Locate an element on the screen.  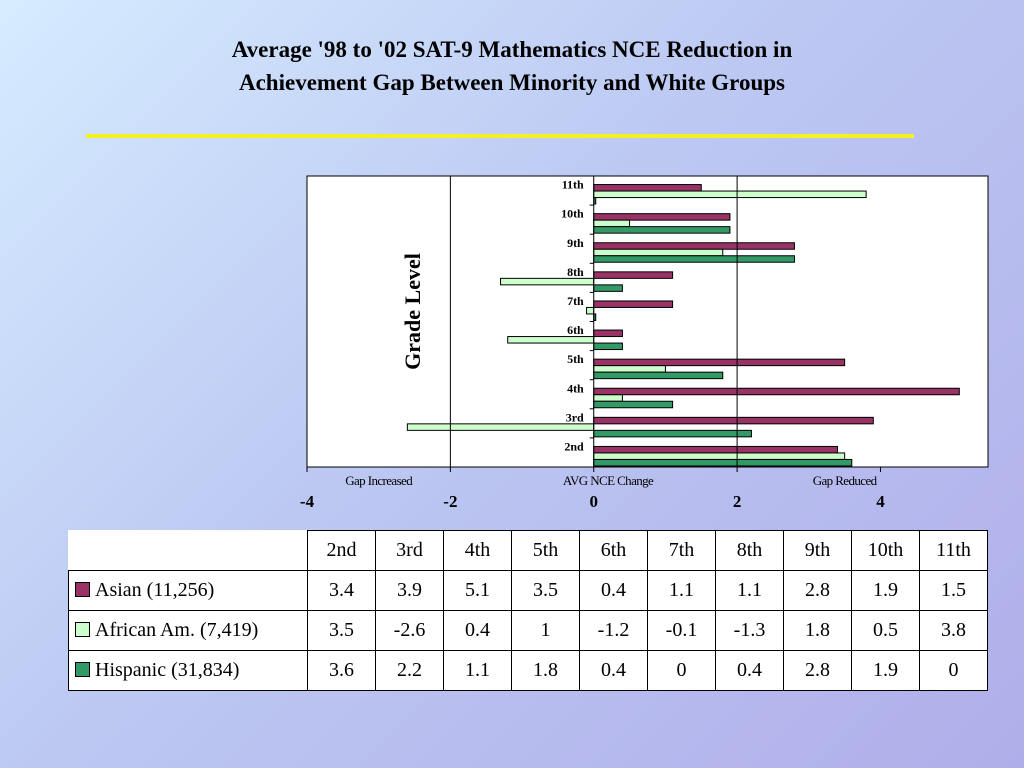
x-tick-label: 4 is located at coordinates (880, 501).